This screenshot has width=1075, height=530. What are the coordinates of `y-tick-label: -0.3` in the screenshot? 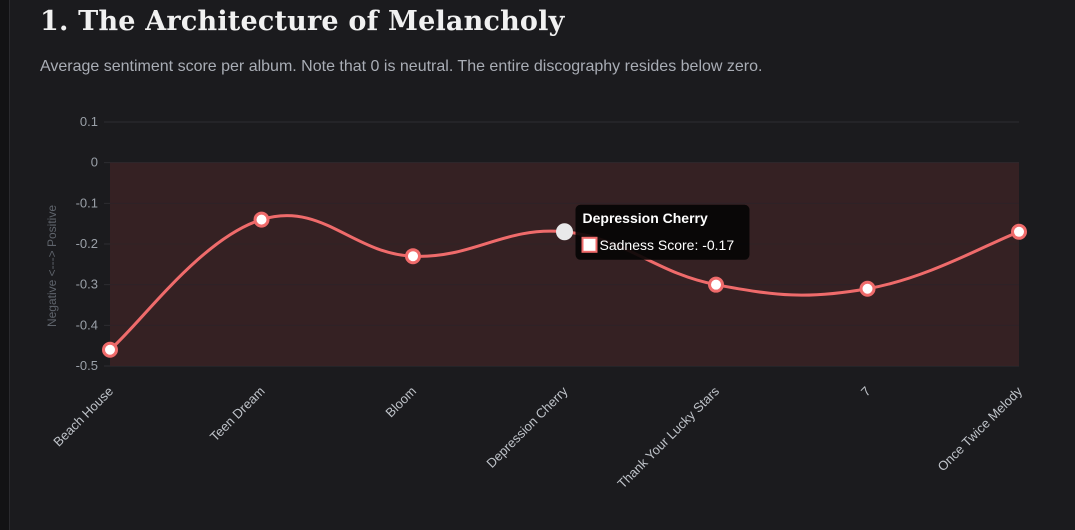 It's located at (87, 284).